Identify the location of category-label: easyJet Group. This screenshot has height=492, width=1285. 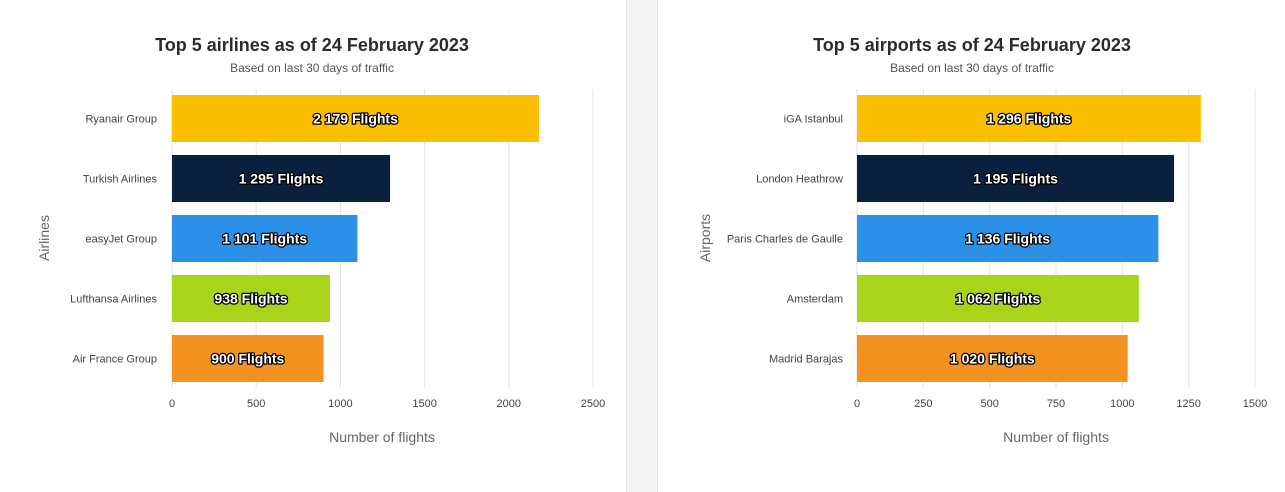
(121, 240).